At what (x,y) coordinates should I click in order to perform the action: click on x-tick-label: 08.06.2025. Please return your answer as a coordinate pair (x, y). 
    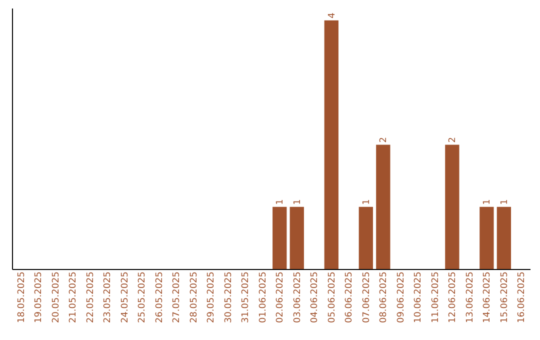
    Looking at the image, I should click on (384, 298).